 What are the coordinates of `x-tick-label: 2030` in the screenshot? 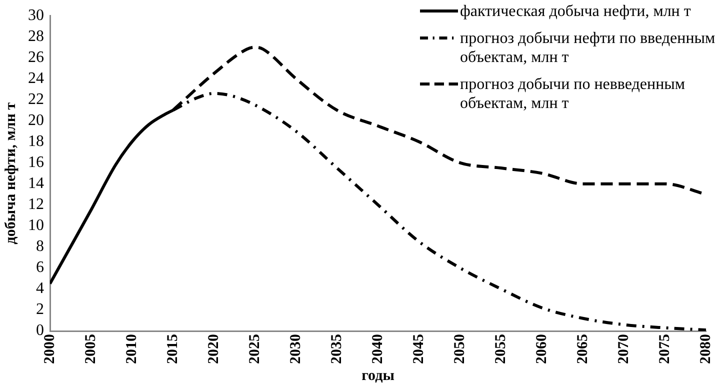 It's located at (296, 349).